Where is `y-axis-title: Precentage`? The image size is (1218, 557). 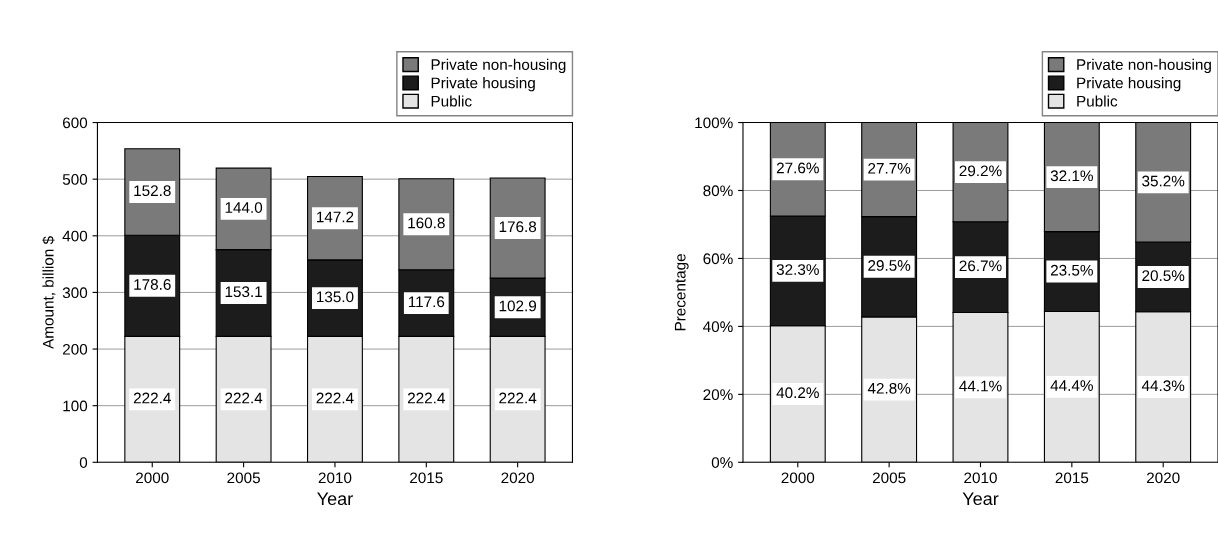 y-axis-title: Precentage is located at coordinates (681, 292).